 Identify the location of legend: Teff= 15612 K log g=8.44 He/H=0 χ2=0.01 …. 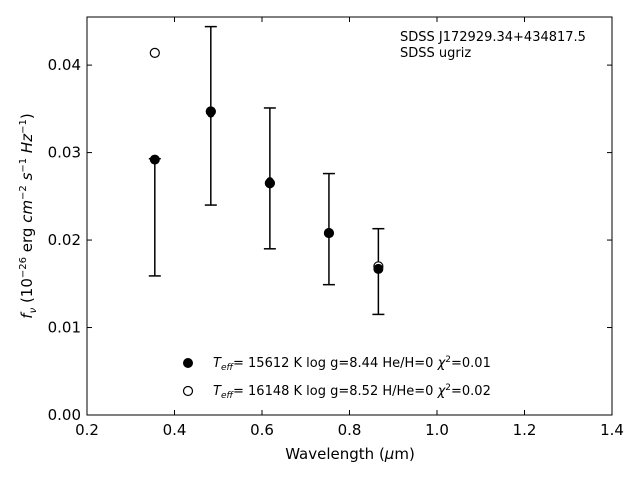
(336, 378).